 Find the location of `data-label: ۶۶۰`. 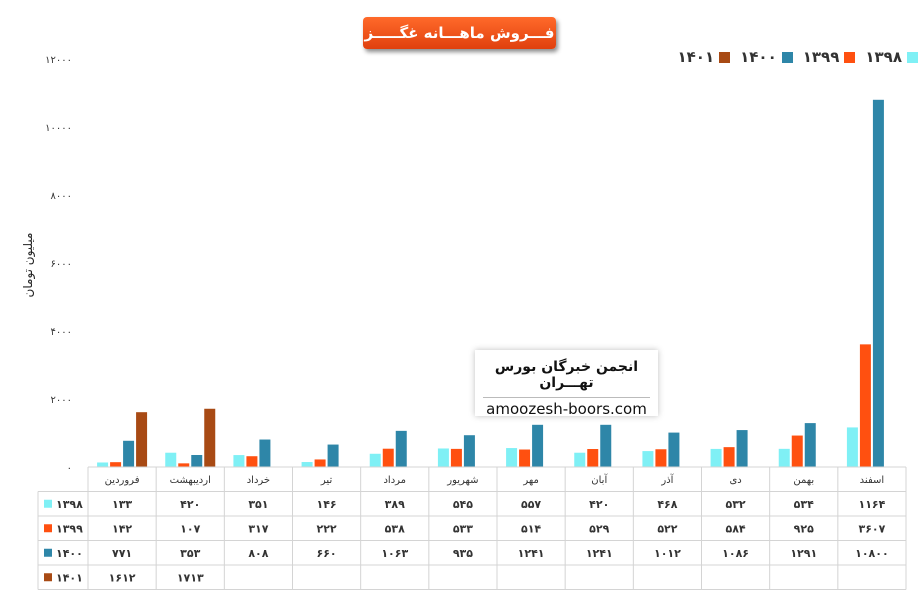

data-label: ۶۶۰ is located at coordinates (327, 553).